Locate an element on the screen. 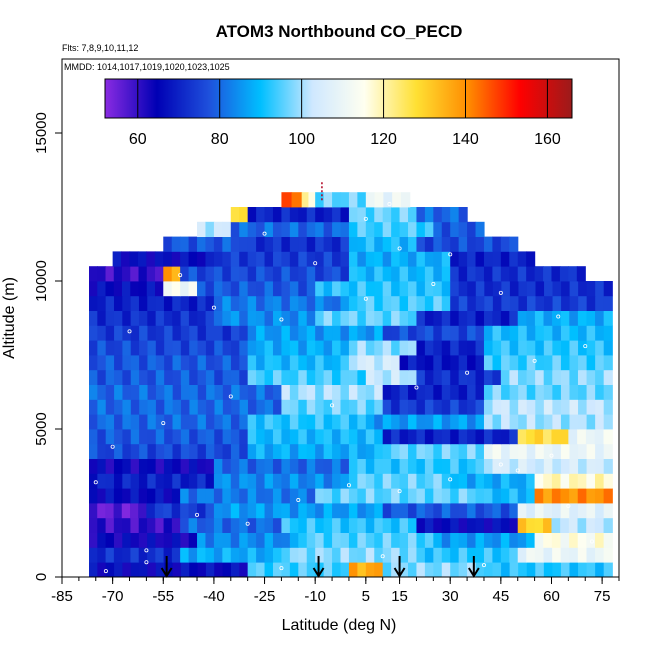 The height and width of the screenshot is (655, 650). x-tick-label: 60 is located at coordinates (551, 596).